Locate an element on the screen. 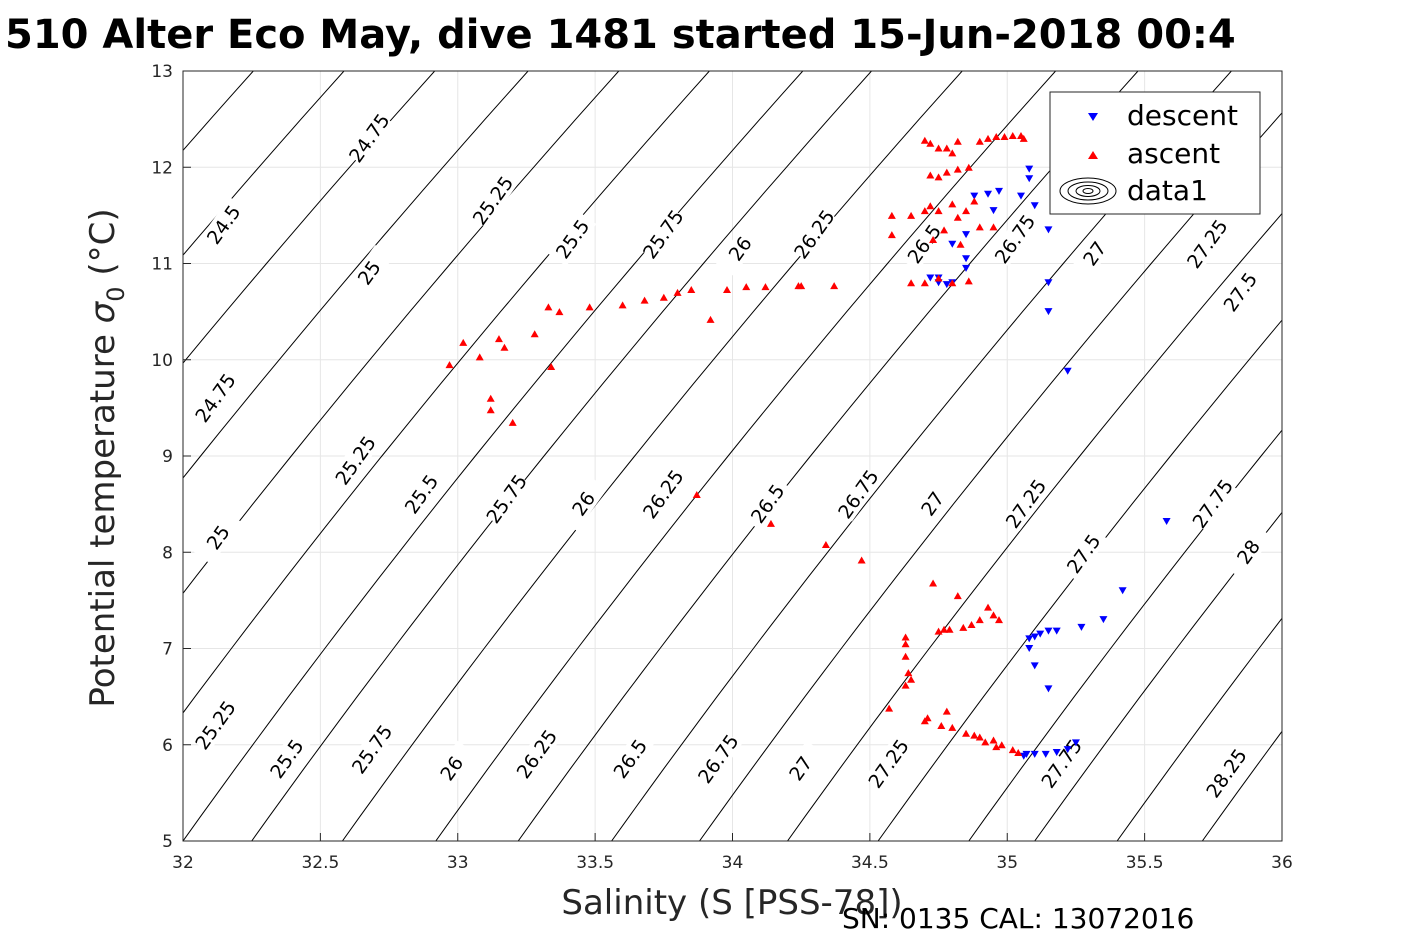 This screenshot has width=1417, height=945. legend-ascent-marker is located at coordinates (1093, 155).